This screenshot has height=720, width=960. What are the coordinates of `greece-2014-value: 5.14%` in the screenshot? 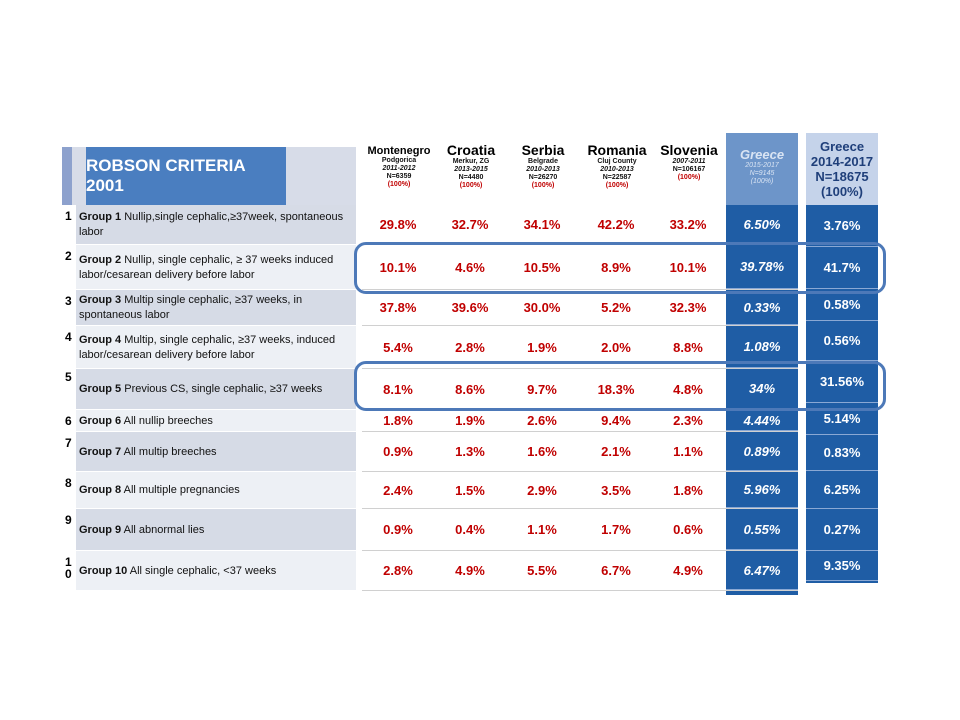 It's located at (842, 419).